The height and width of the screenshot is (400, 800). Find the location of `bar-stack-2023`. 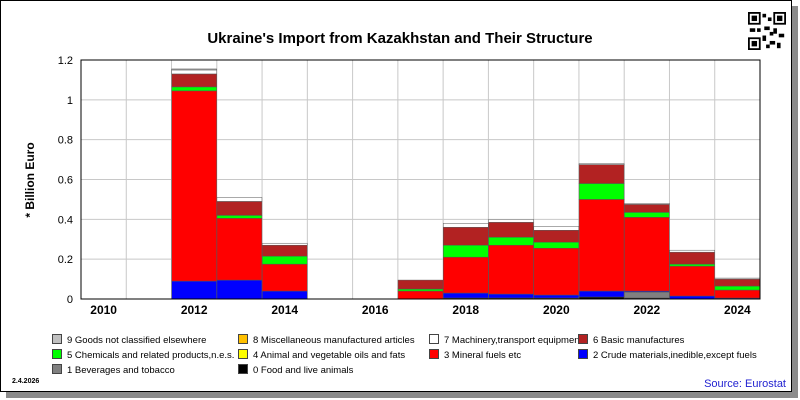

bar-stack-2023 is located at coordinates (692, 274).